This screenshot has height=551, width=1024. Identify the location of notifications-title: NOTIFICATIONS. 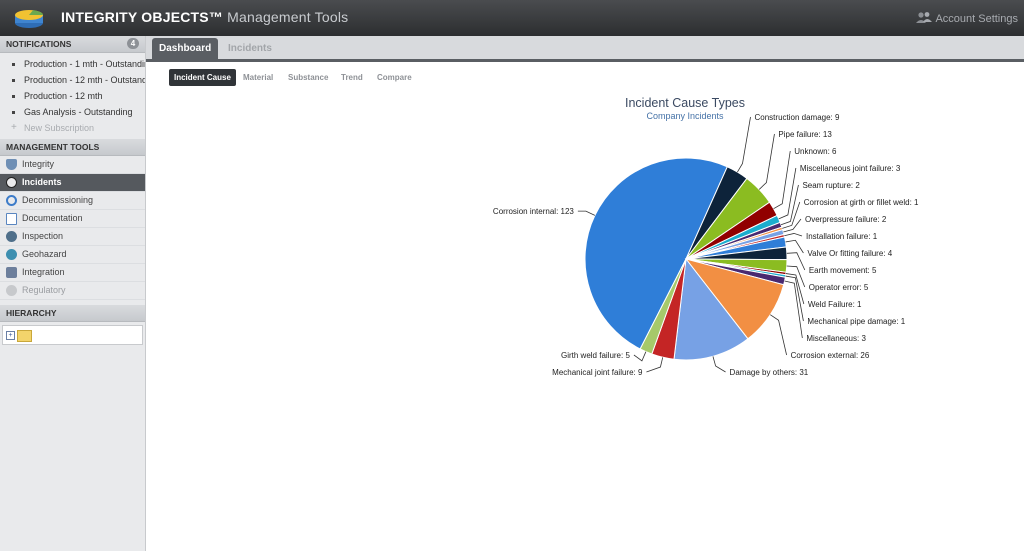
(39, 44).